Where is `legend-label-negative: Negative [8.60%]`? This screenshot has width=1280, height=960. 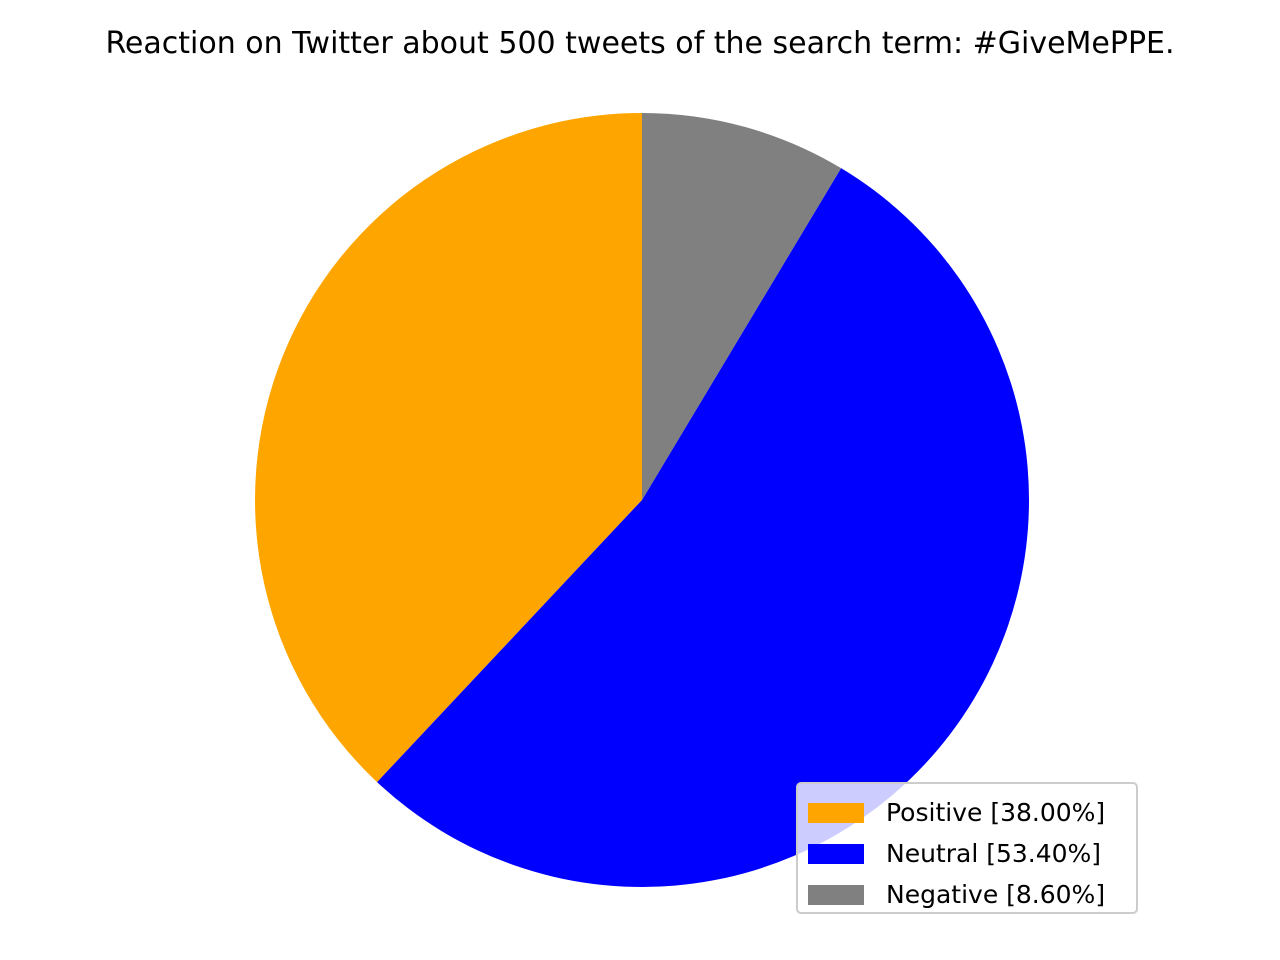
legend-label-negative: Negative [8.60%] is located at coordinates (996, 894).